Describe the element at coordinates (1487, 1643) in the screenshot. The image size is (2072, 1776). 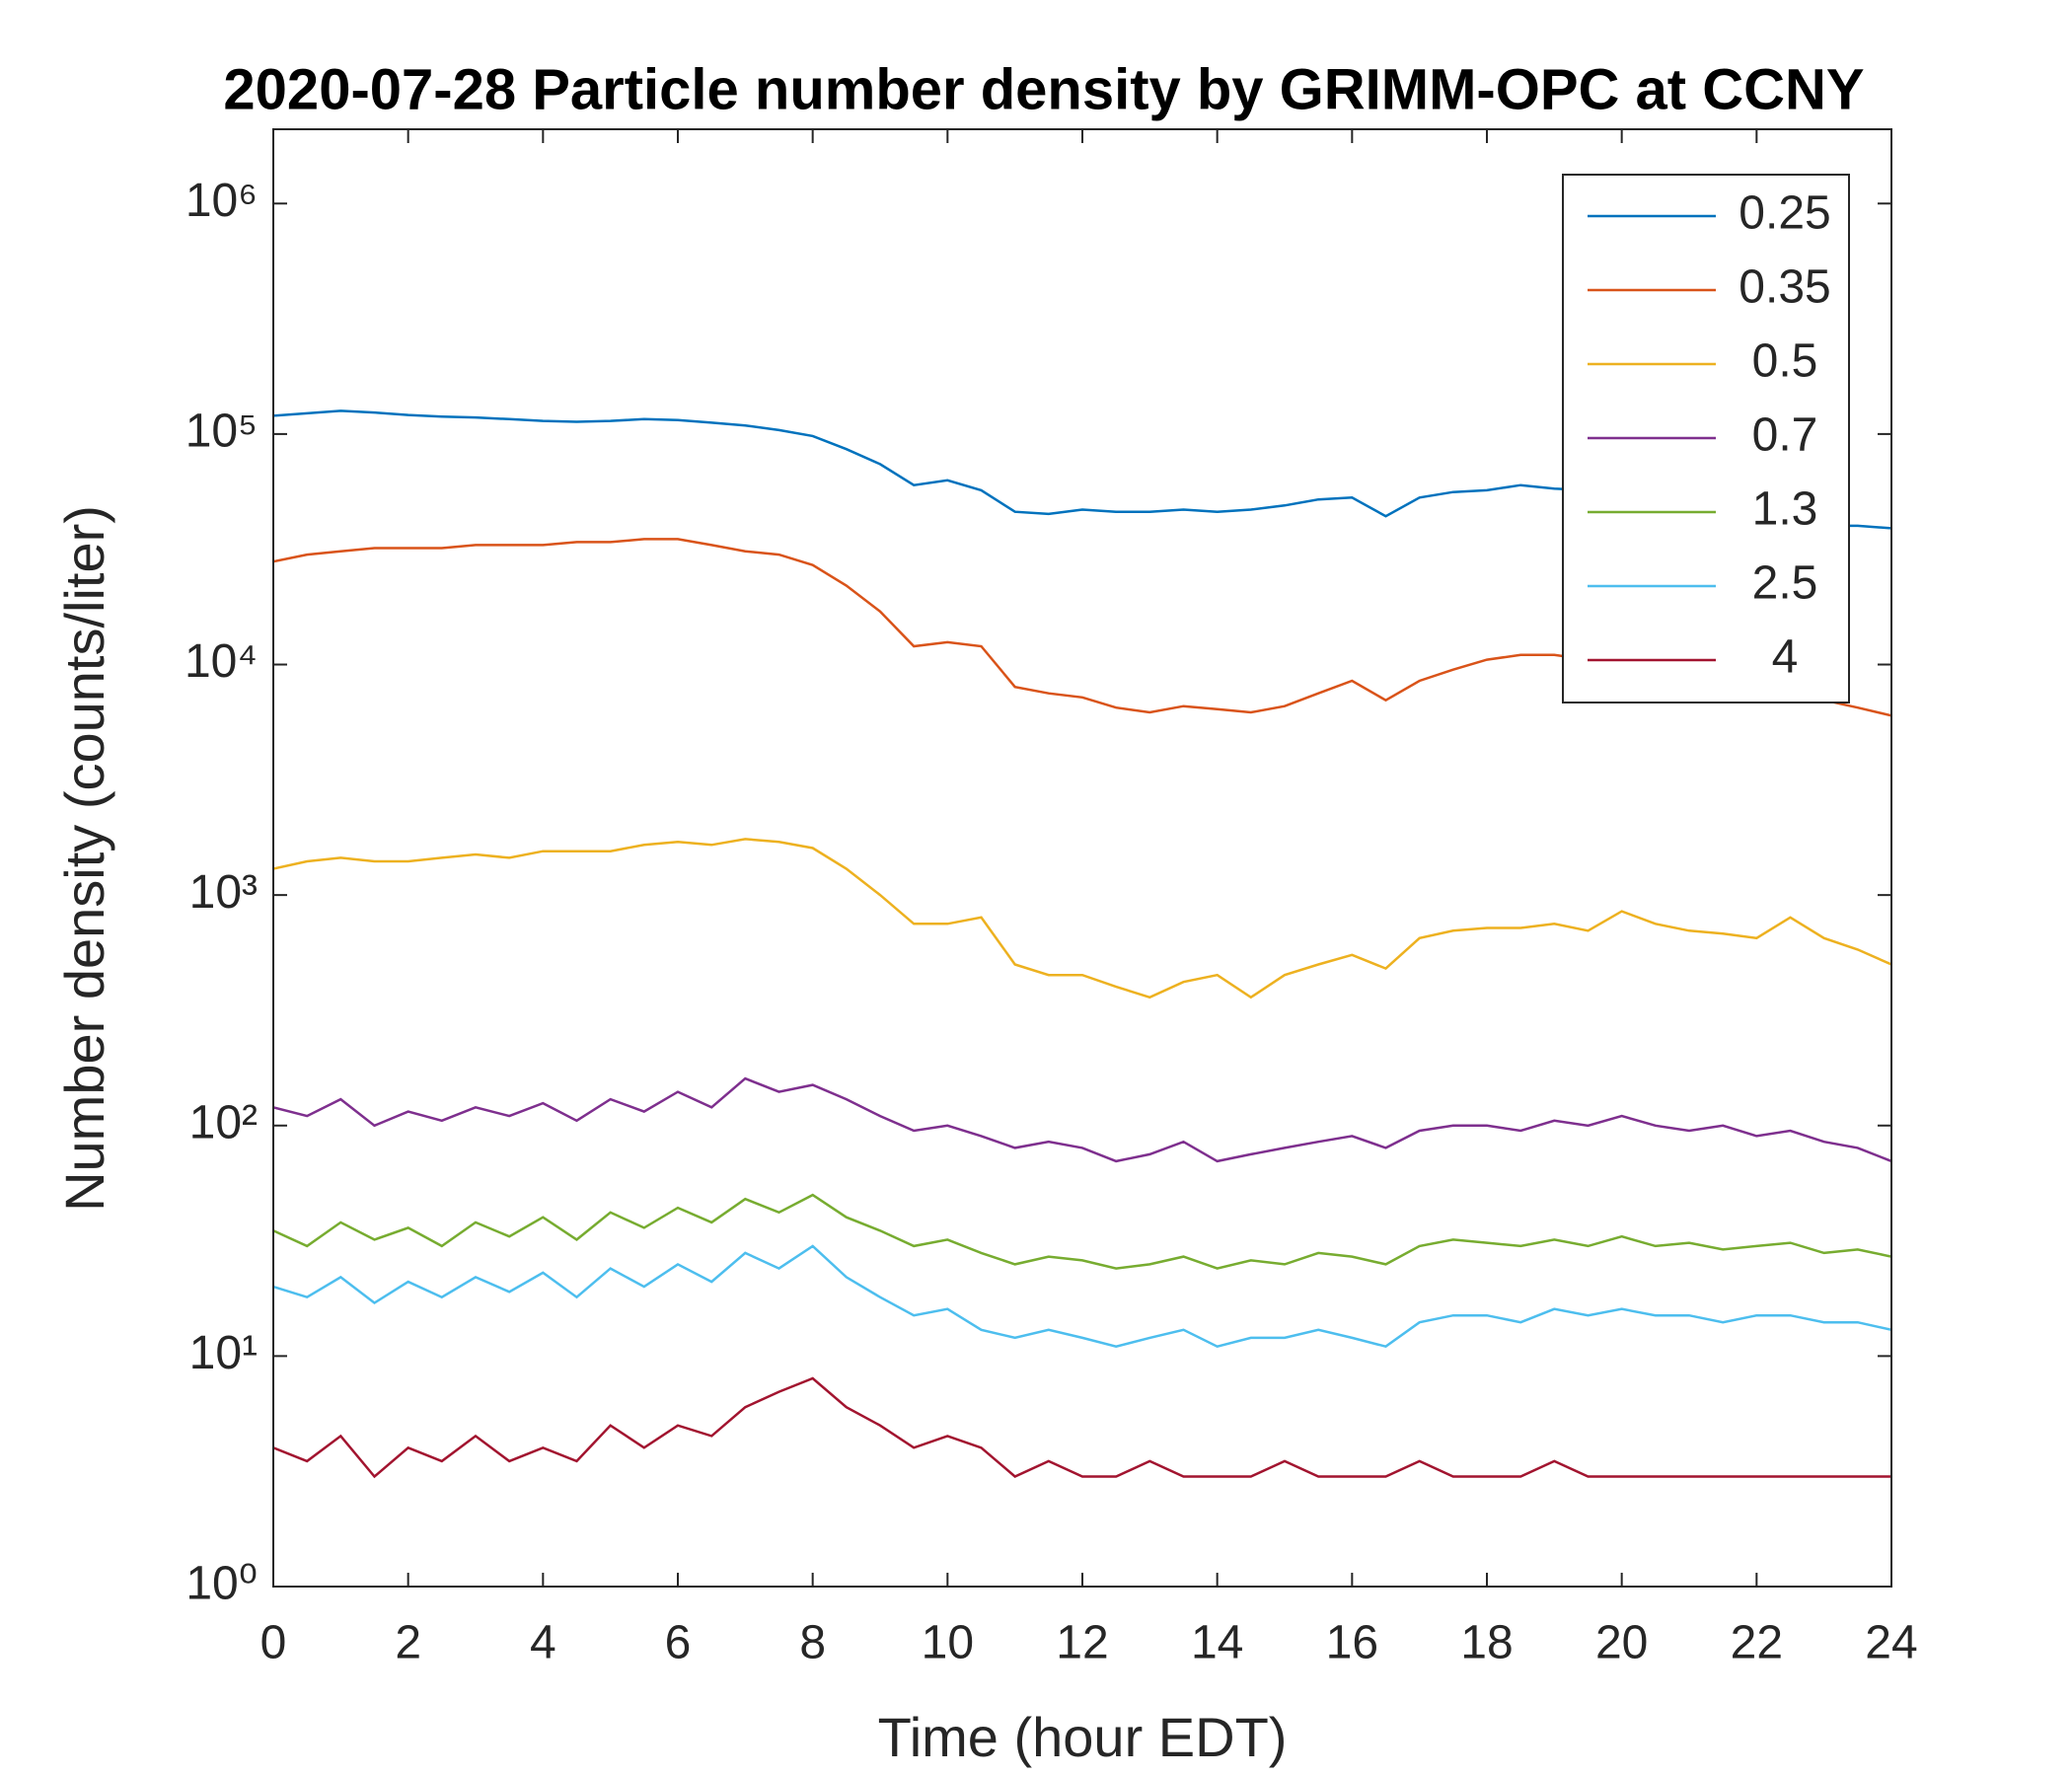
I see `x-tick-label: 18` at that location.